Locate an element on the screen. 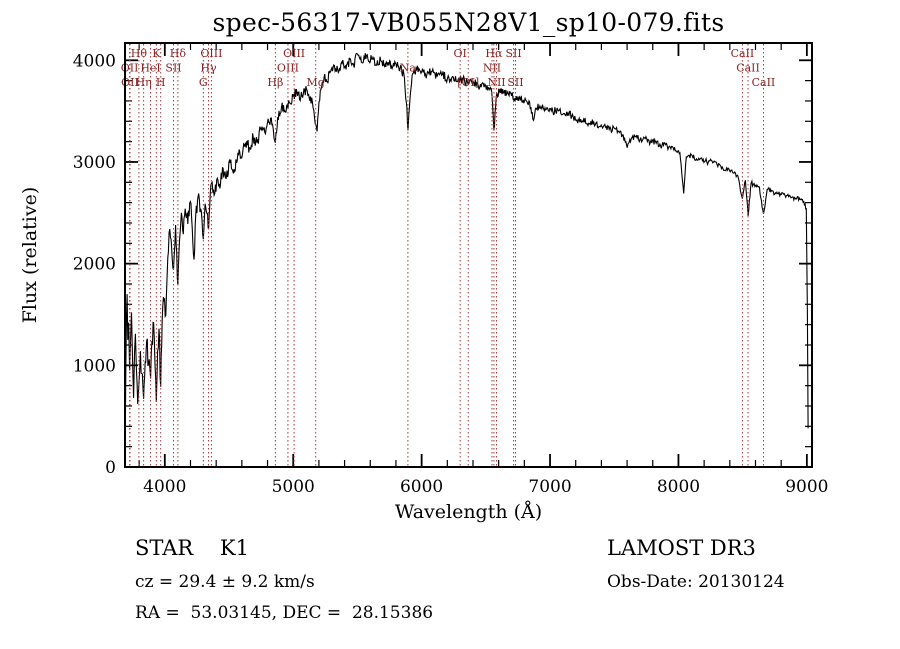 The height and width of the screenshot is (649, 900). spectral-line-label: HeI is located at coordinates (150, 68).